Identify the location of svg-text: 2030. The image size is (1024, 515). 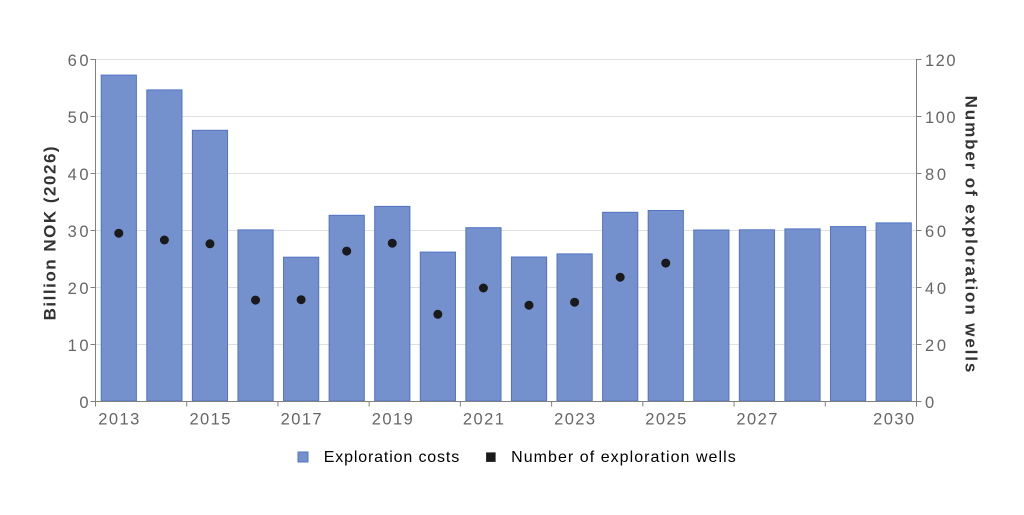
(893, 420).